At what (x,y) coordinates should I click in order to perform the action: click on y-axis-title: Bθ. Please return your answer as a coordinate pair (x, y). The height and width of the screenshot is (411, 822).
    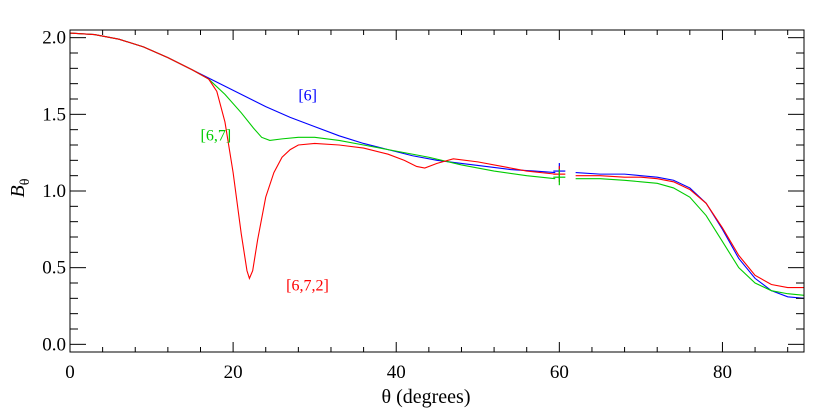
    Looking at the image, I should click on (20, 187).